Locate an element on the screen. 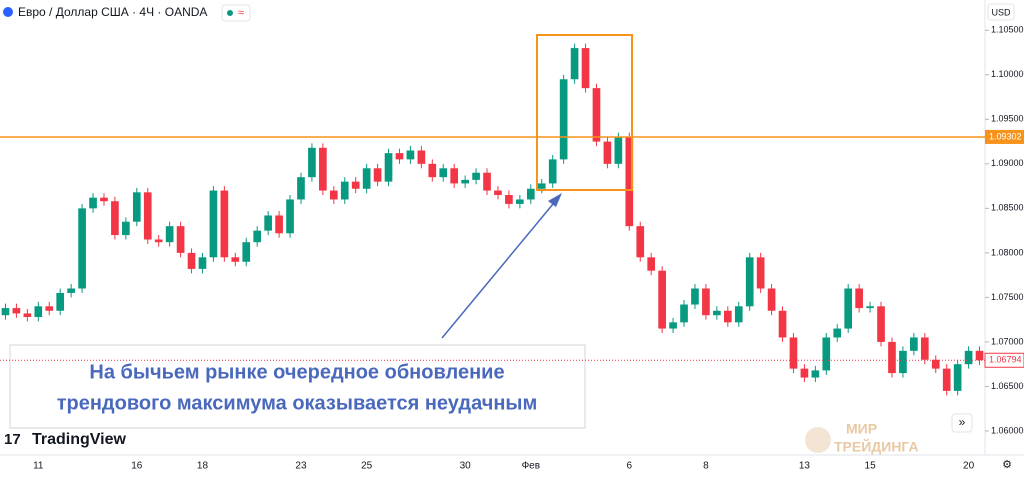 This screenshot has width=1024, height=478. x-tick-label: 16 is located at coordinates (137, 466).